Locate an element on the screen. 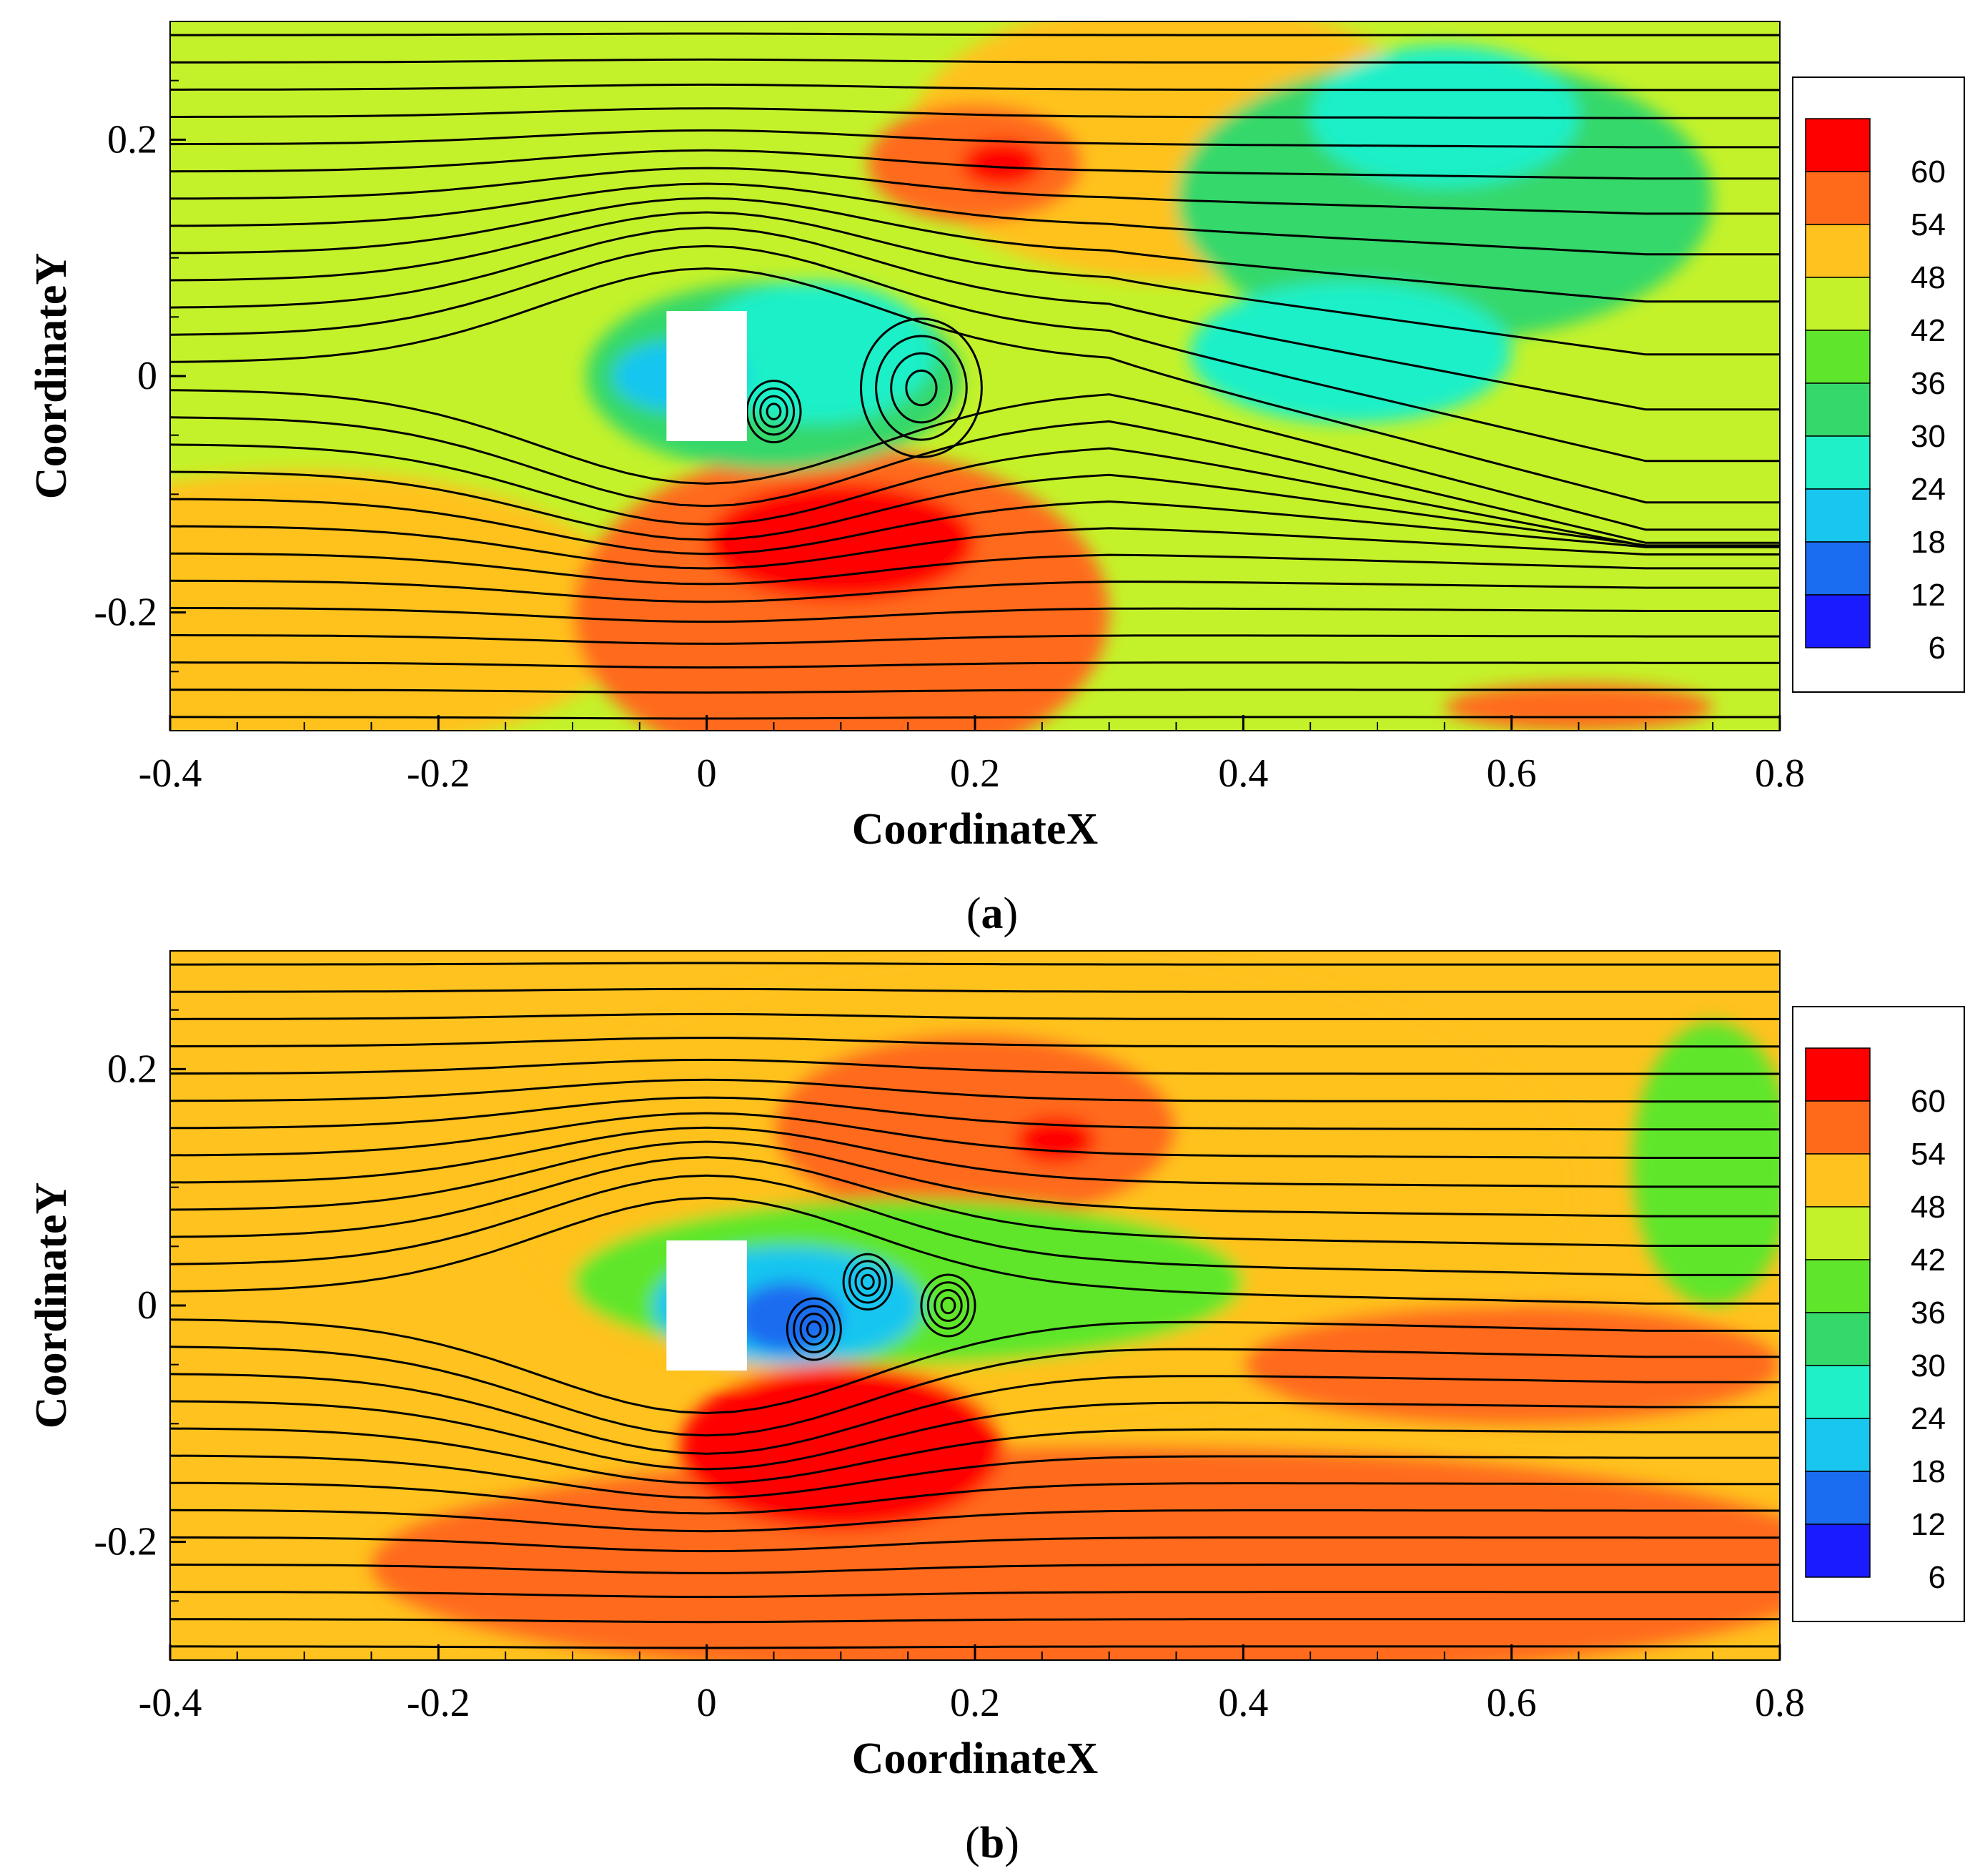 The image size is (1985, 1876). panel-caption: (b) is located at coordinates (992, 1843).